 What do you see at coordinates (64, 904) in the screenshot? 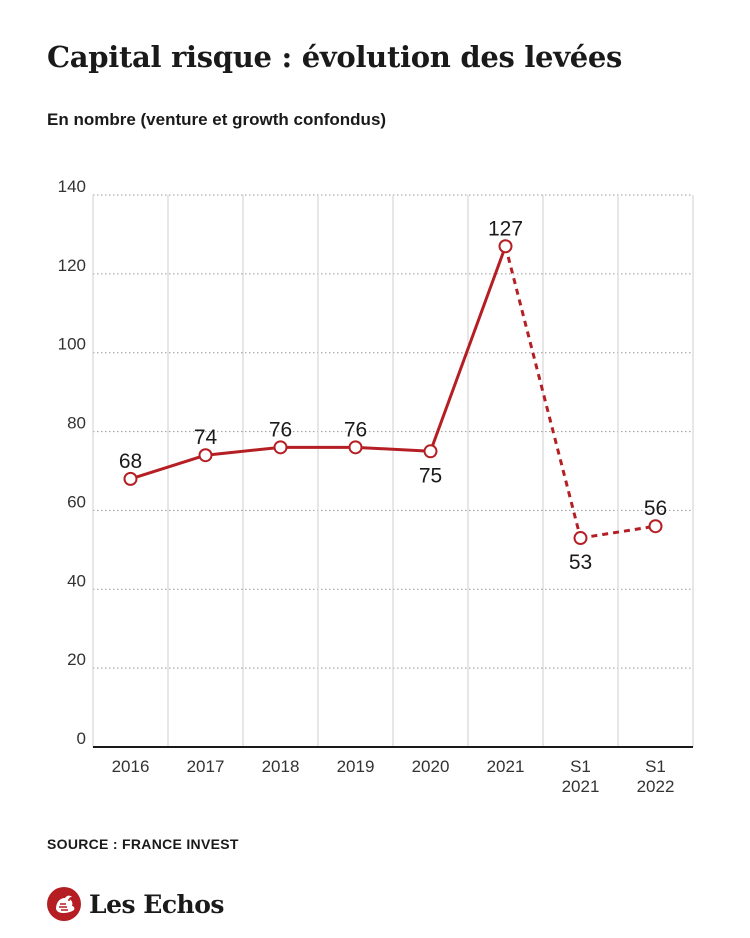
I see `les-echos-rooster-logo-icon` at bounding box center [64, 904].